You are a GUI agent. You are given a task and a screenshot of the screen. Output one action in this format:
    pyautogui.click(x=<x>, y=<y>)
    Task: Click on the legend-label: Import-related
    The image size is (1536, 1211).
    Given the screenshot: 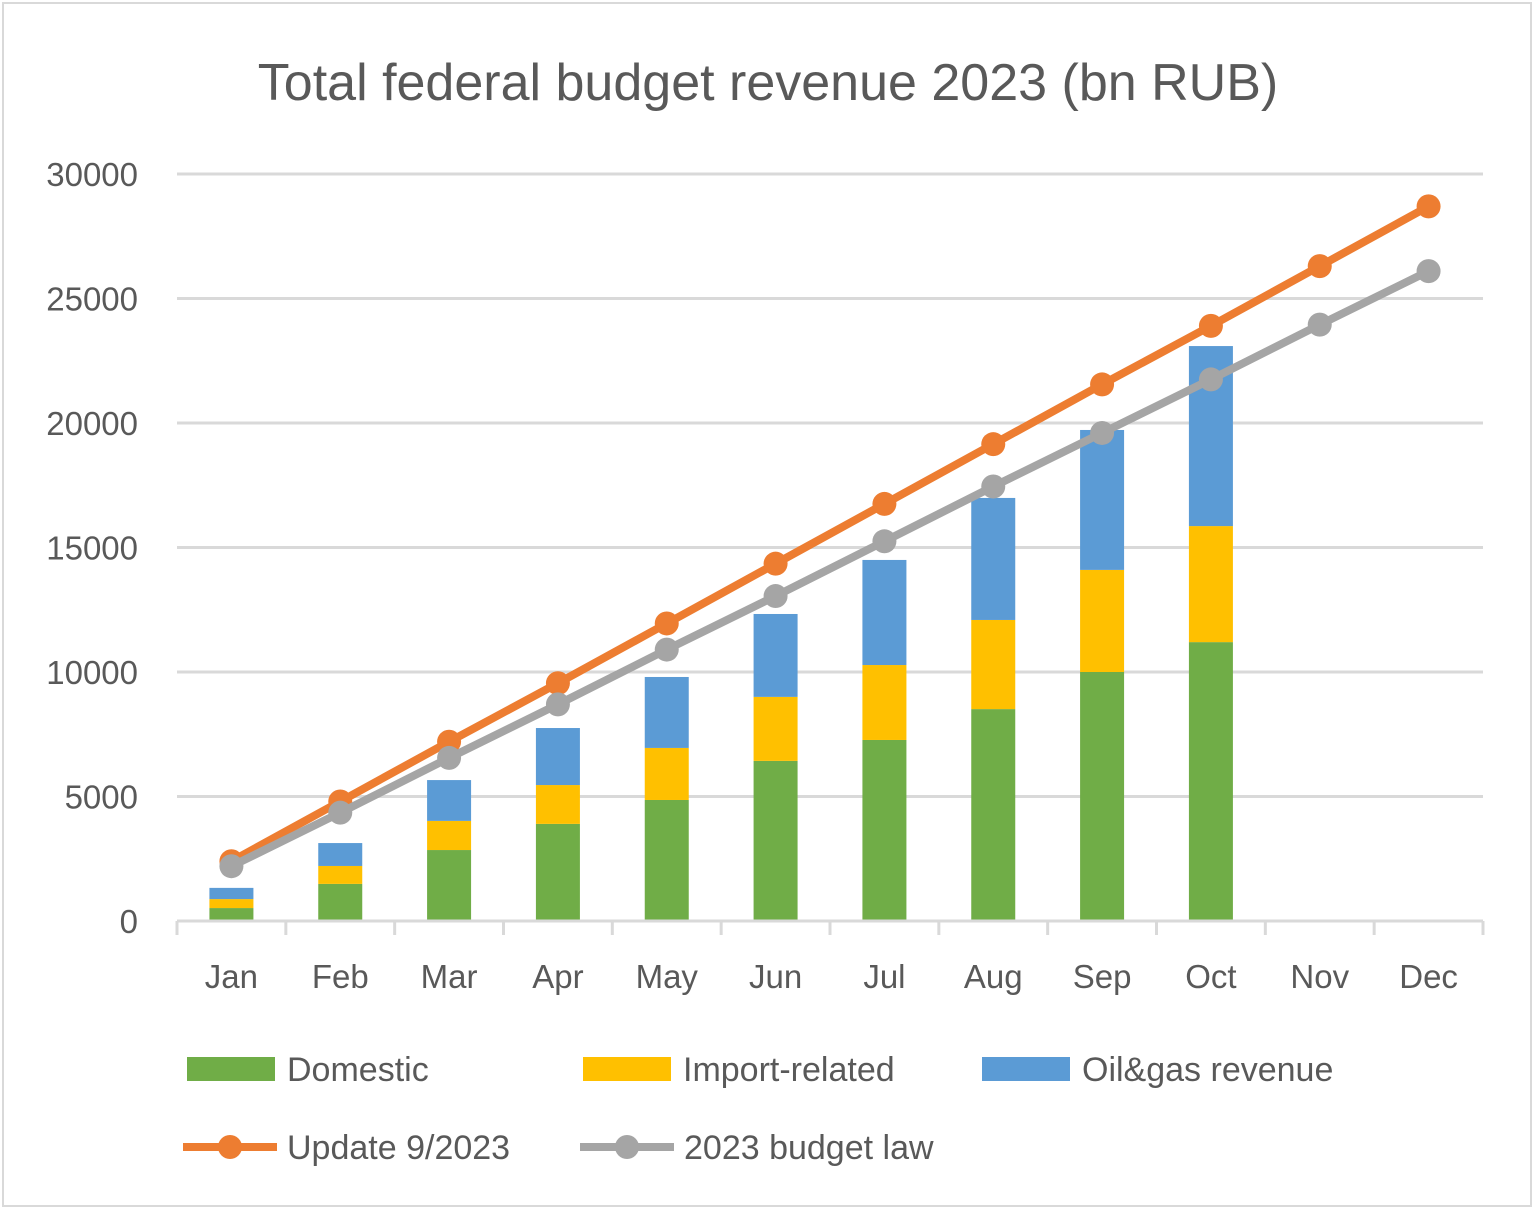 What is the action you would take?
    pyautogui.click(x=789, y=1070)
    